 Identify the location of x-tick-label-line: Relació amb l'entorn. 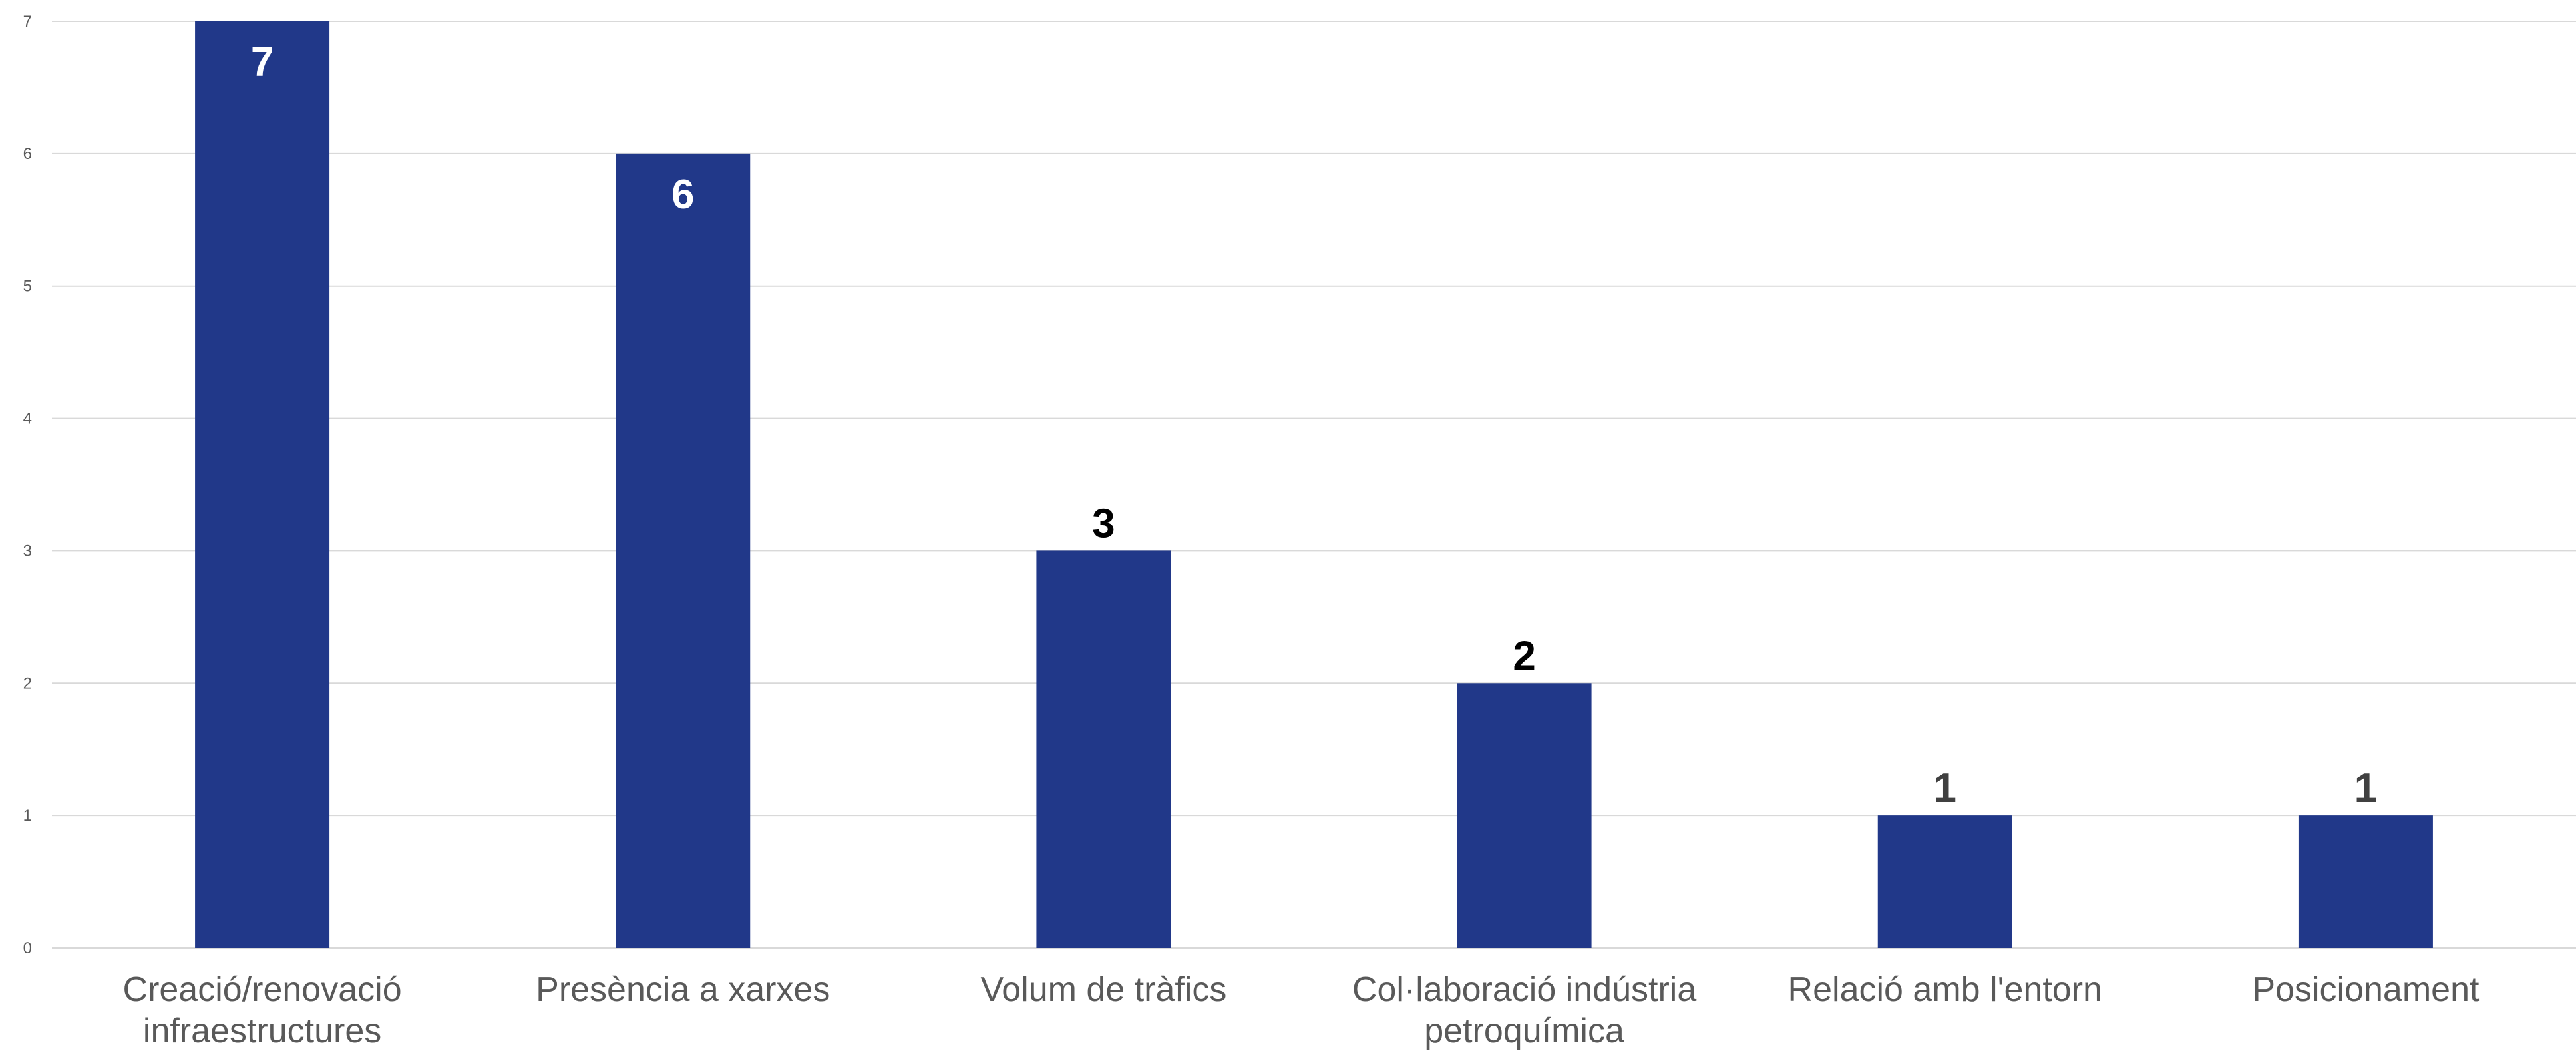
(1945, 990).